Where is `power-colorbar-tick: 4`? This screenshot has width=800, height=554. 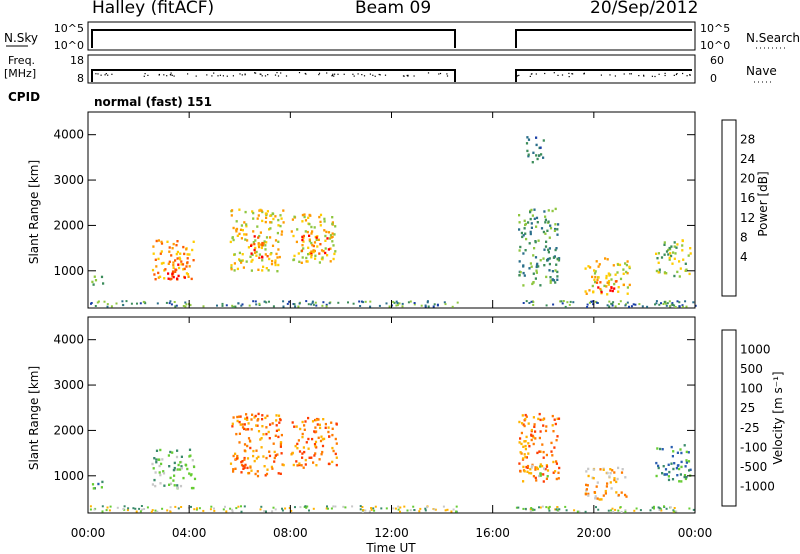 power-colorbar-tick: 4 is located at coordinates (744, 257).